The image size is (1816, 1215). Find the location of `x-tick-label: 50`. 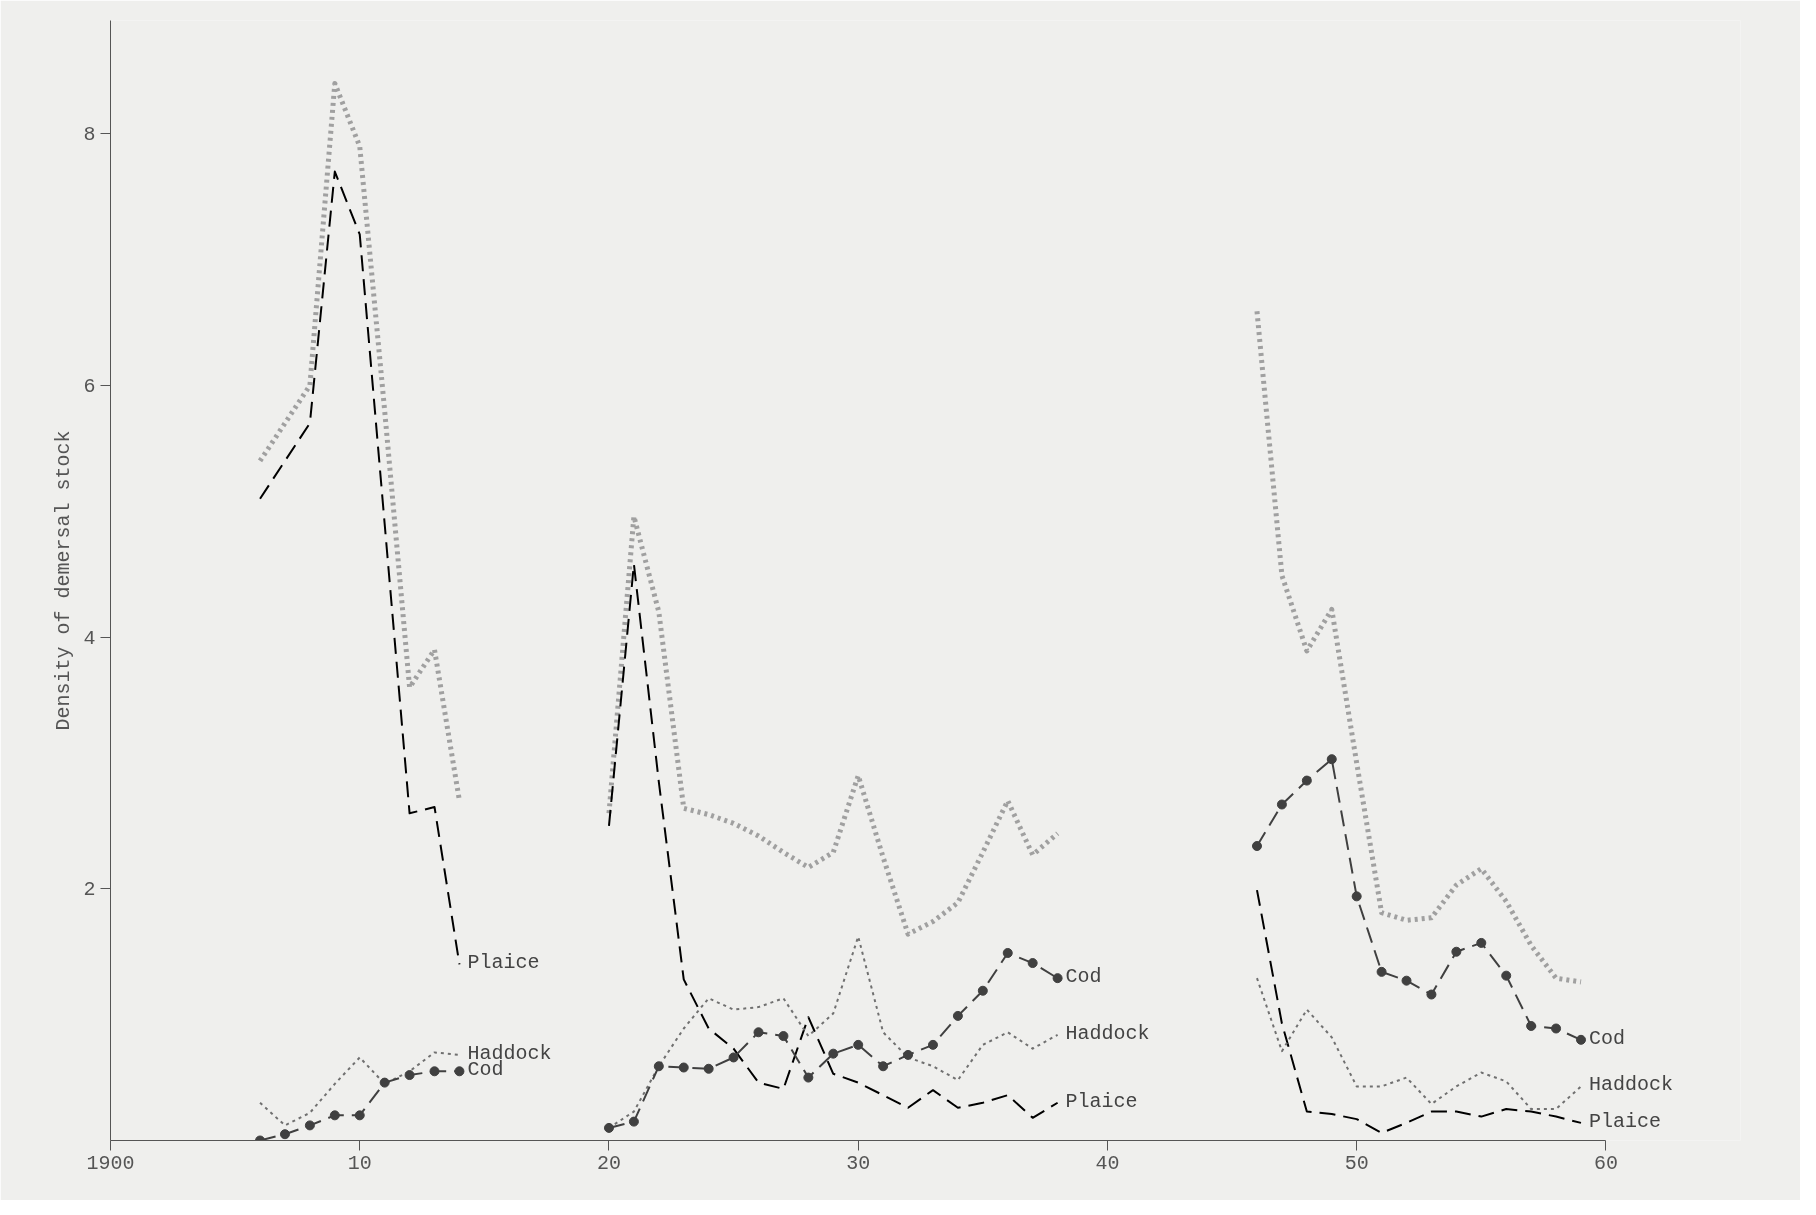

x-tick-label: 50 is located at coordinates (1356, 1163).